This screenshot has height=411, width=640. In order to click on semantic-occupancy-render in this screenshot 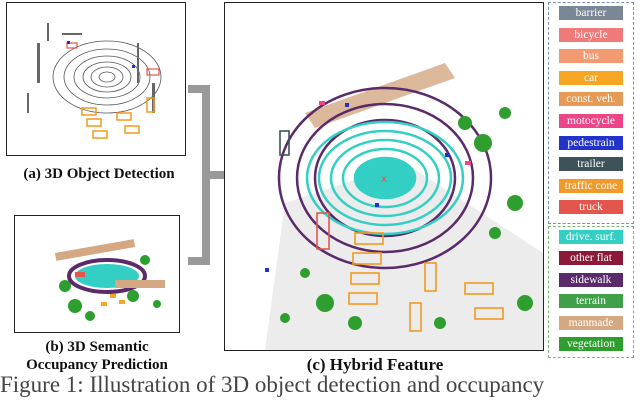, I will do `click(109, 280)`.